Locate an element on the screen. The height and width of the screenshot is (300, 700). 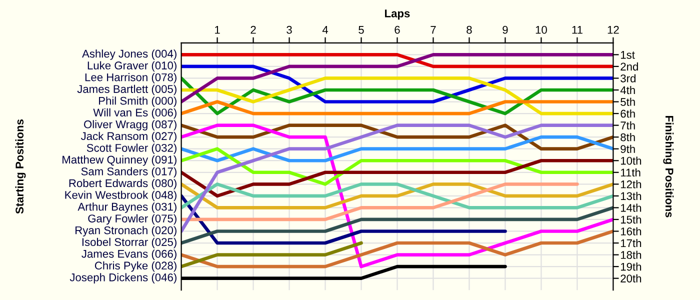
x-tick-label: 1 is located at coordinates (217, 30).